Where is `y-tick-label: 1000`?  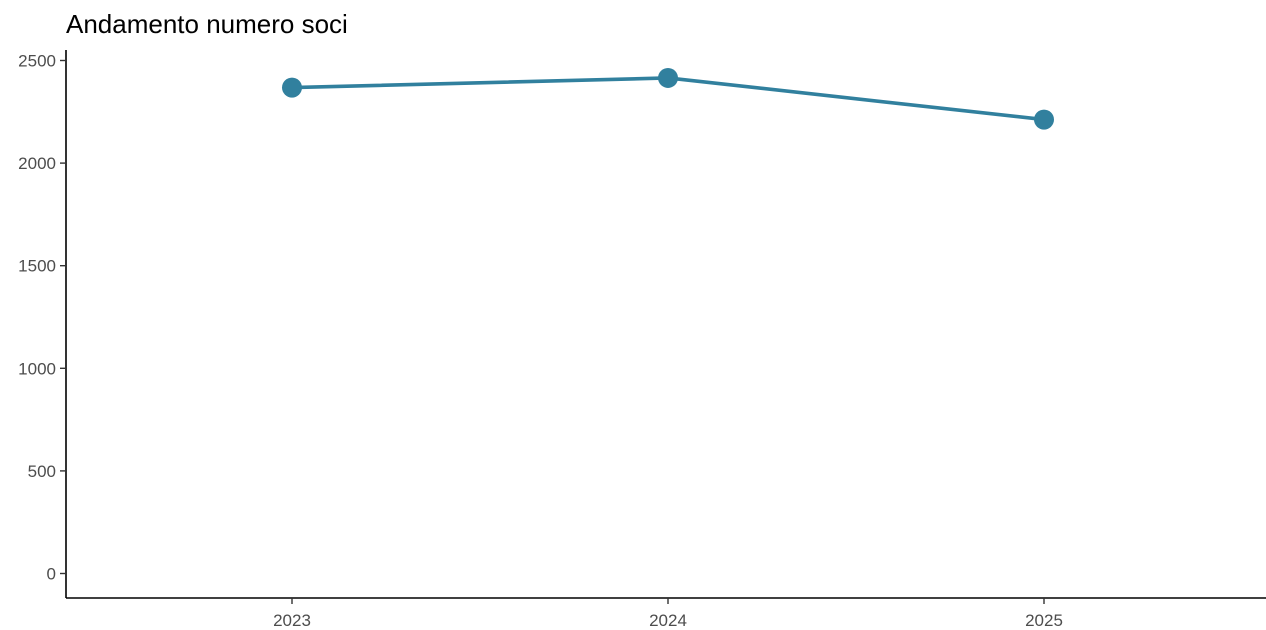 y-tick-label: 1000 is located at coordinates (37, 368).